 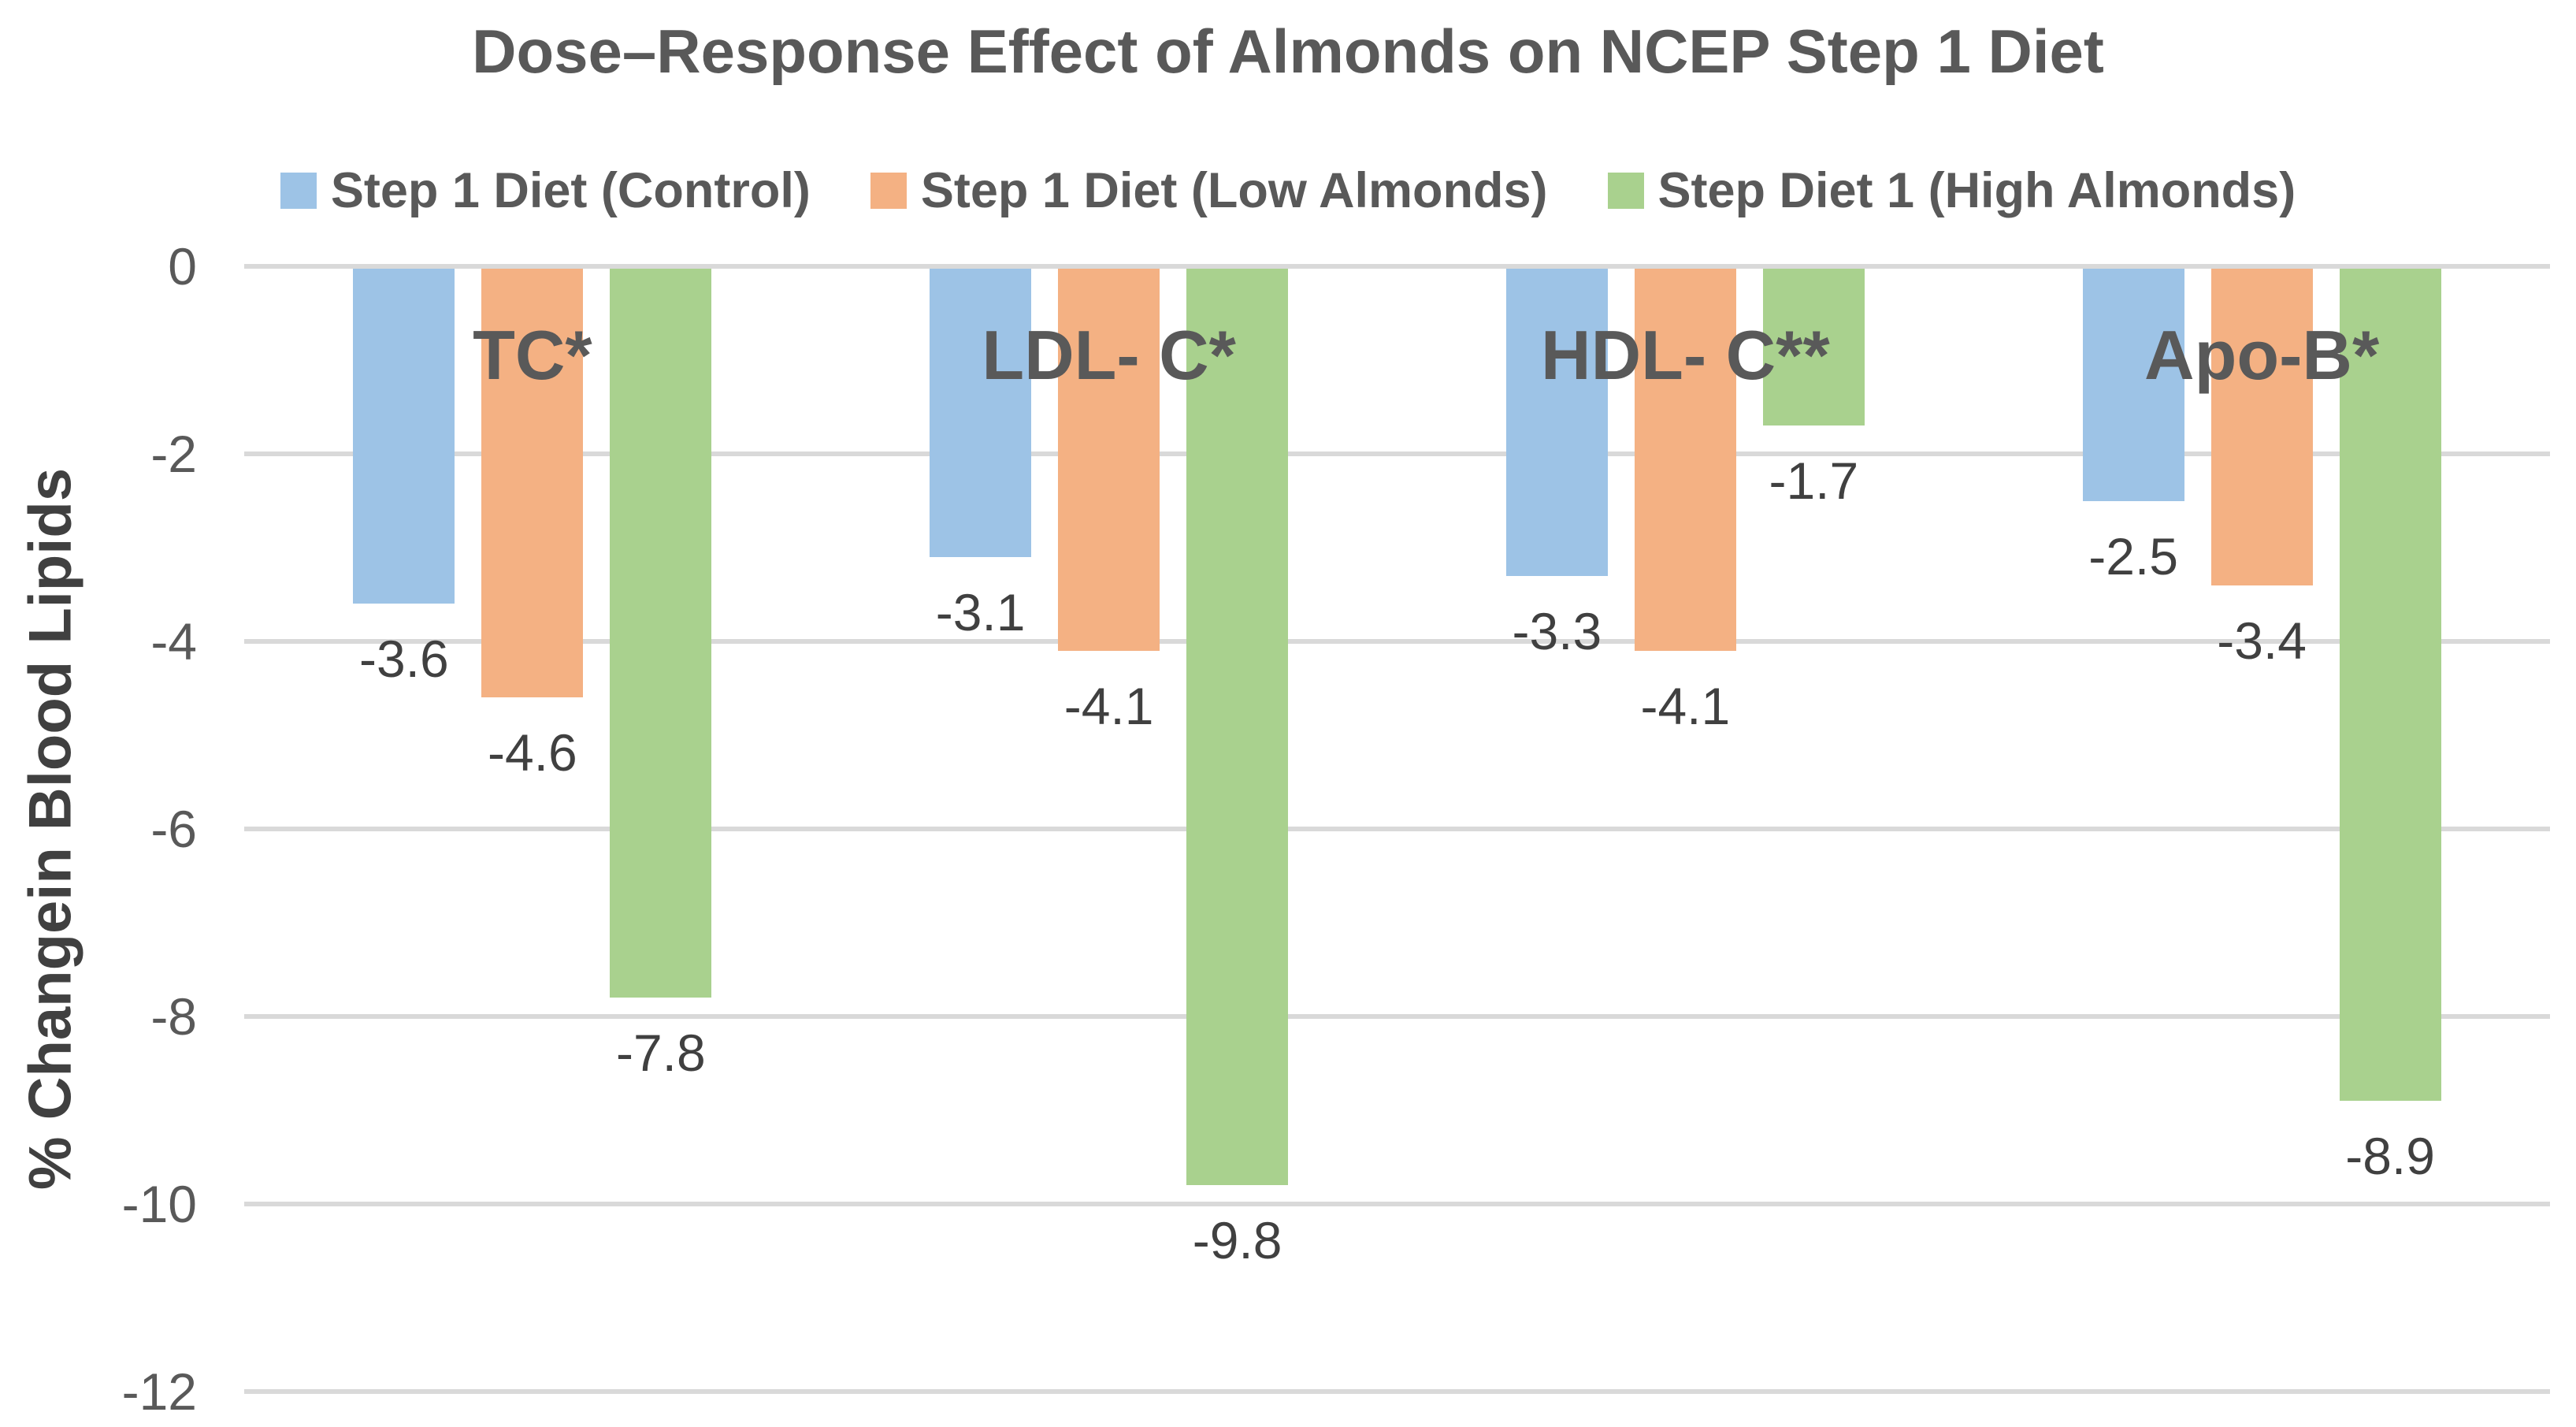 What do you see at coordinates (1237, 1240) in the screenshot?
I see `data-label: -9.8` at bounding box center [1237, 1240].